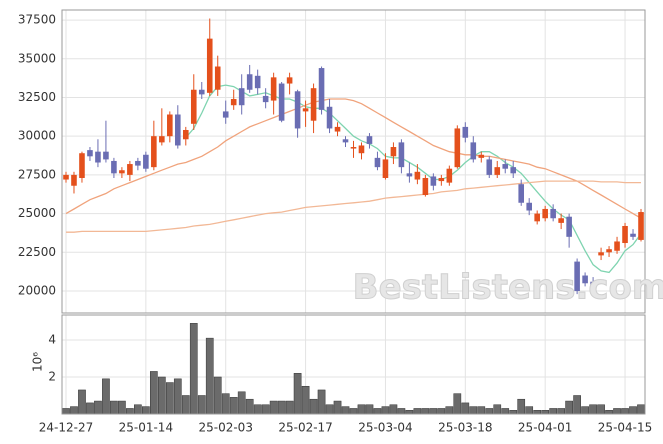 The image size is (663, 444). What do you see at coordinates (385, 428) in the screenshot?
I see `x-tick-label: 25-03-04` at bounding box center [385, 428].